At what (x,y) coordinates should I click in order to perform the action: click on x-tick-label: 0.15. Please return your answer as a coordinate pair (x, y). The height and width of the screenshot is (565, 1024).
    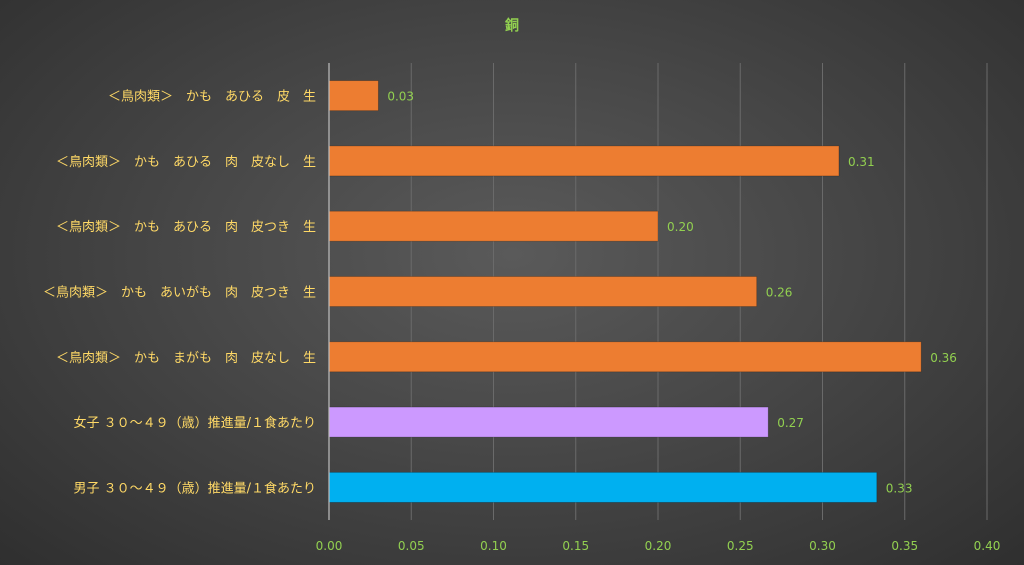
    Looking at the image, I should click on (575, 546).